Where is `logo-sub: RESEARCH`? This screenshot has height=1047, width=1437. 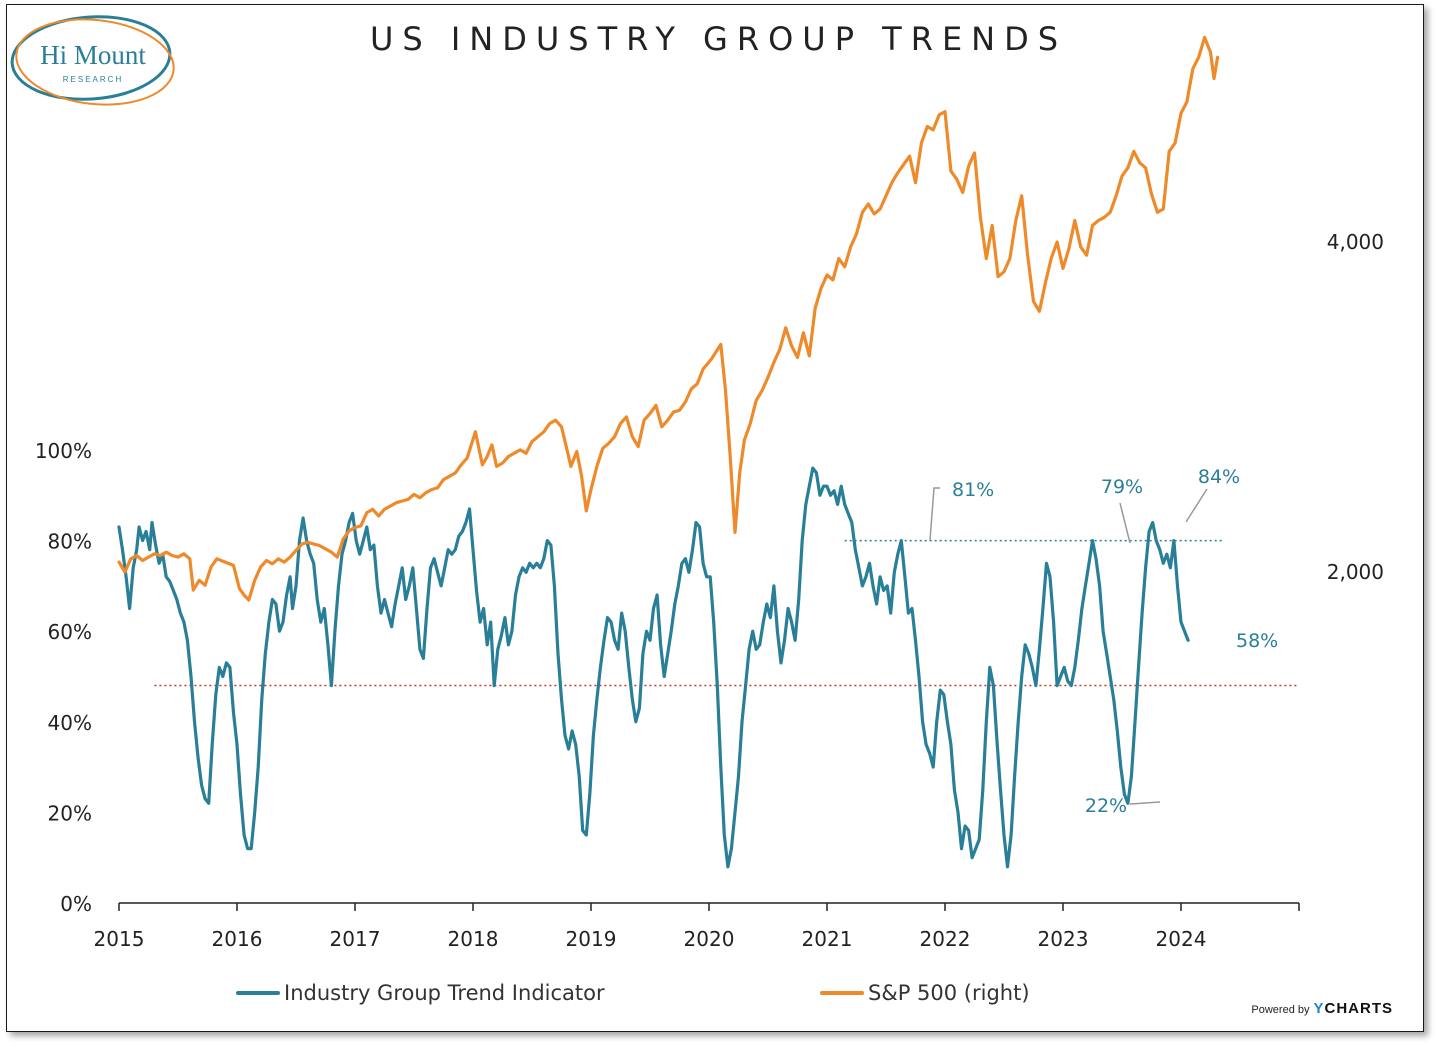
logo-sub: RESEARCH is located at coordinates (93, 79).